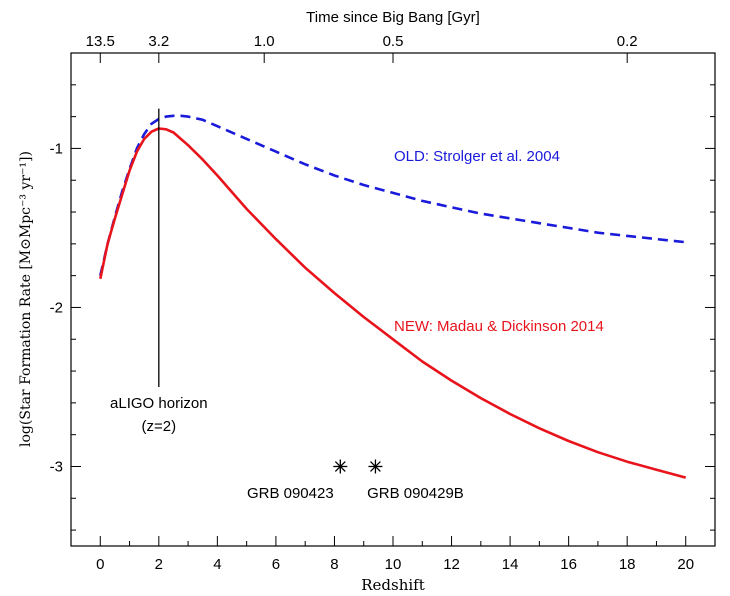  Describe the element at coordinates (627, 41) in the screenshot. I see `top-tick-label: 0.2` at that location.